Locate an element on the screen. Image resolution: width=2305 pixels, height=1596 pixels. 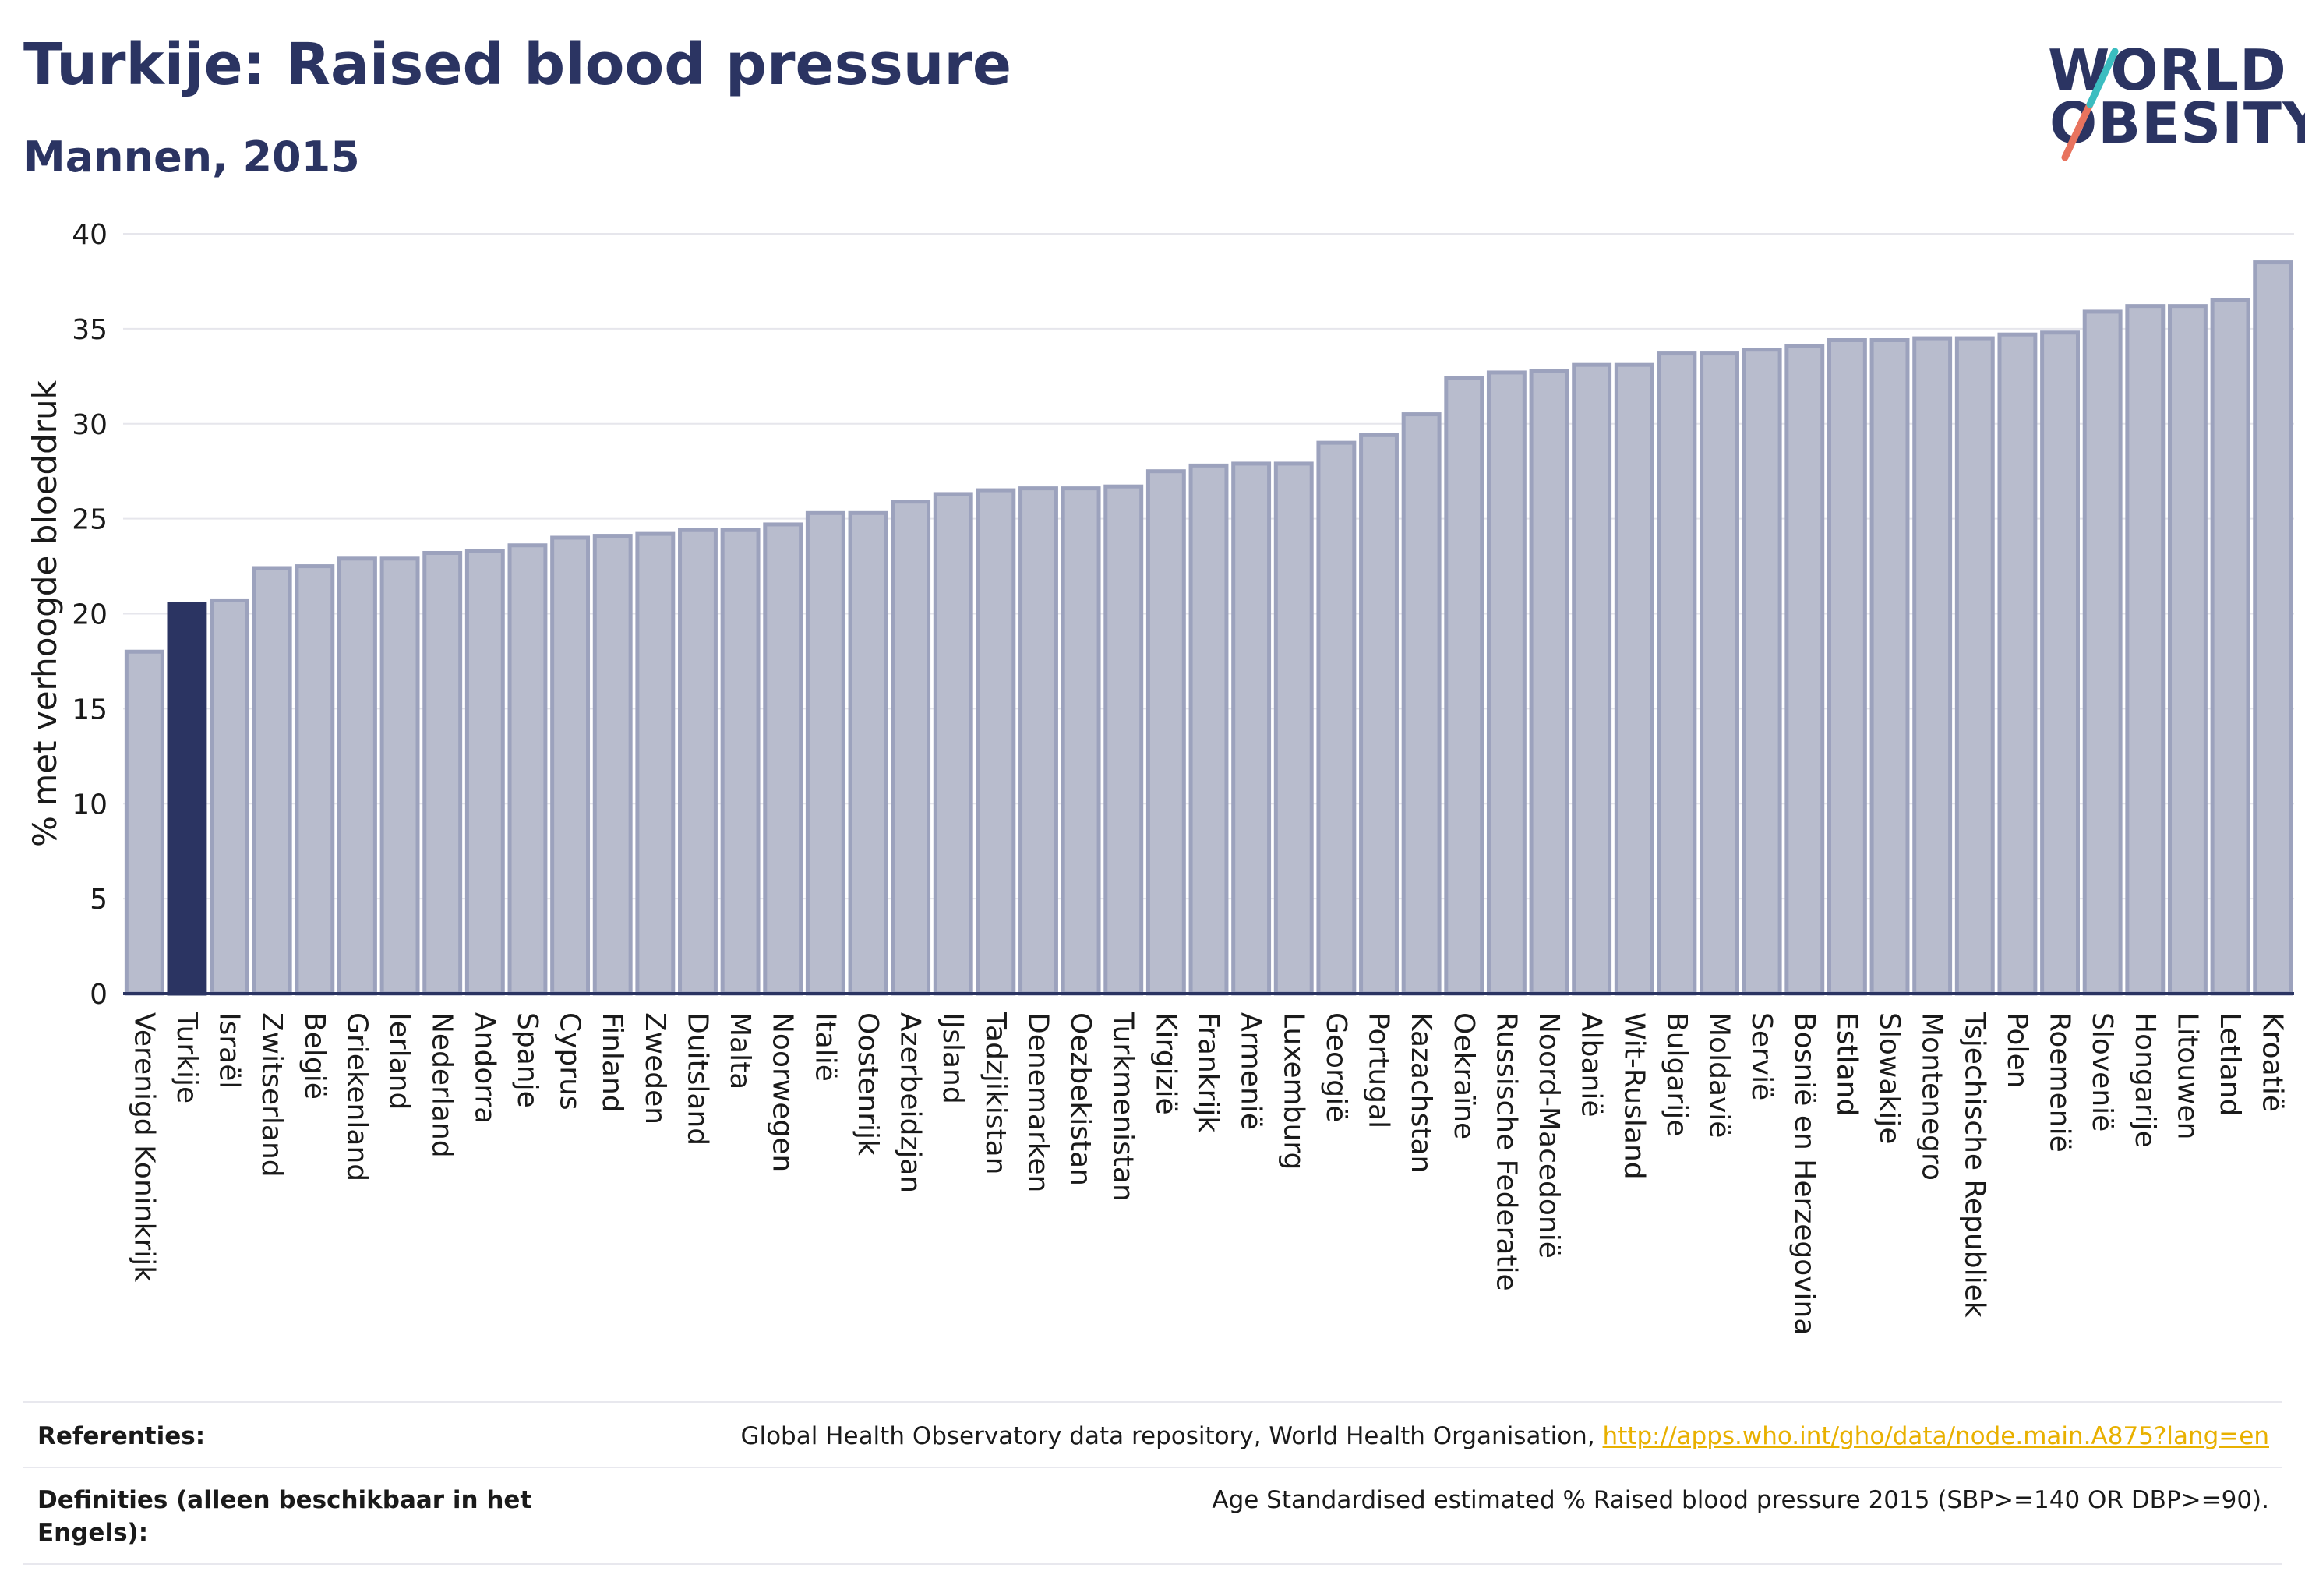
y-tick-label: 20 is located at coordinates (90, 615).